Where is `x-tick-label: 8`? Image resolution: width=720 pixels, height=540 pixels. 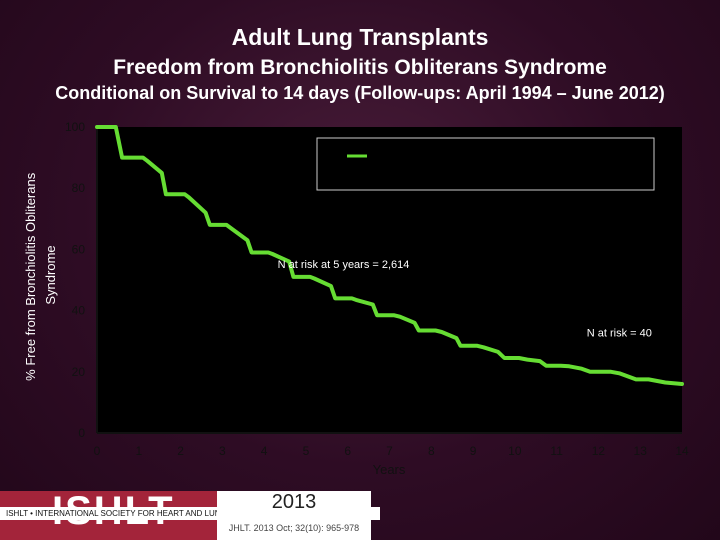 x-tick-label: 8 is located at coordinates (431, 451).